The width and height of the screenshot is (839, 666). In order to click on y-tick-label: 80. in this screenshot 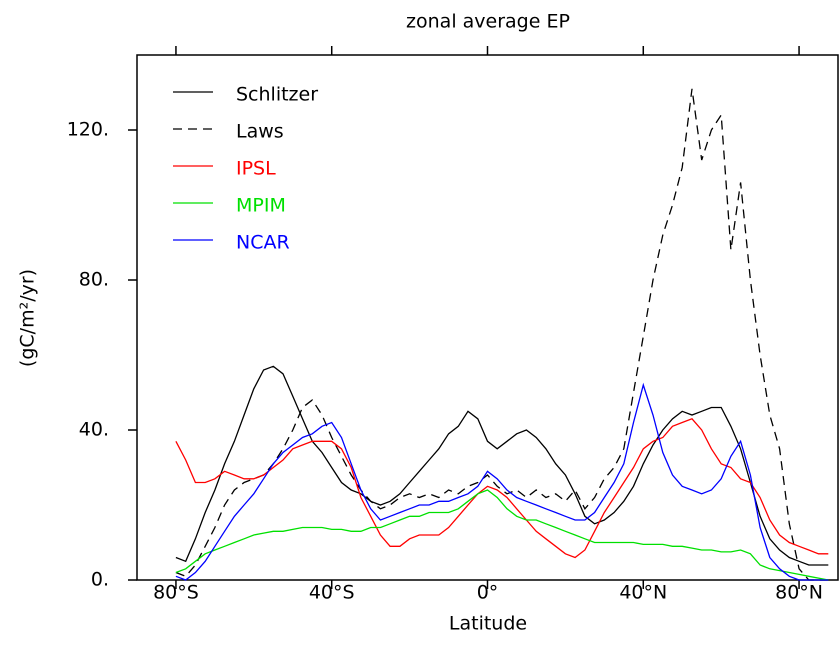, I will do `click(94, 280)`.